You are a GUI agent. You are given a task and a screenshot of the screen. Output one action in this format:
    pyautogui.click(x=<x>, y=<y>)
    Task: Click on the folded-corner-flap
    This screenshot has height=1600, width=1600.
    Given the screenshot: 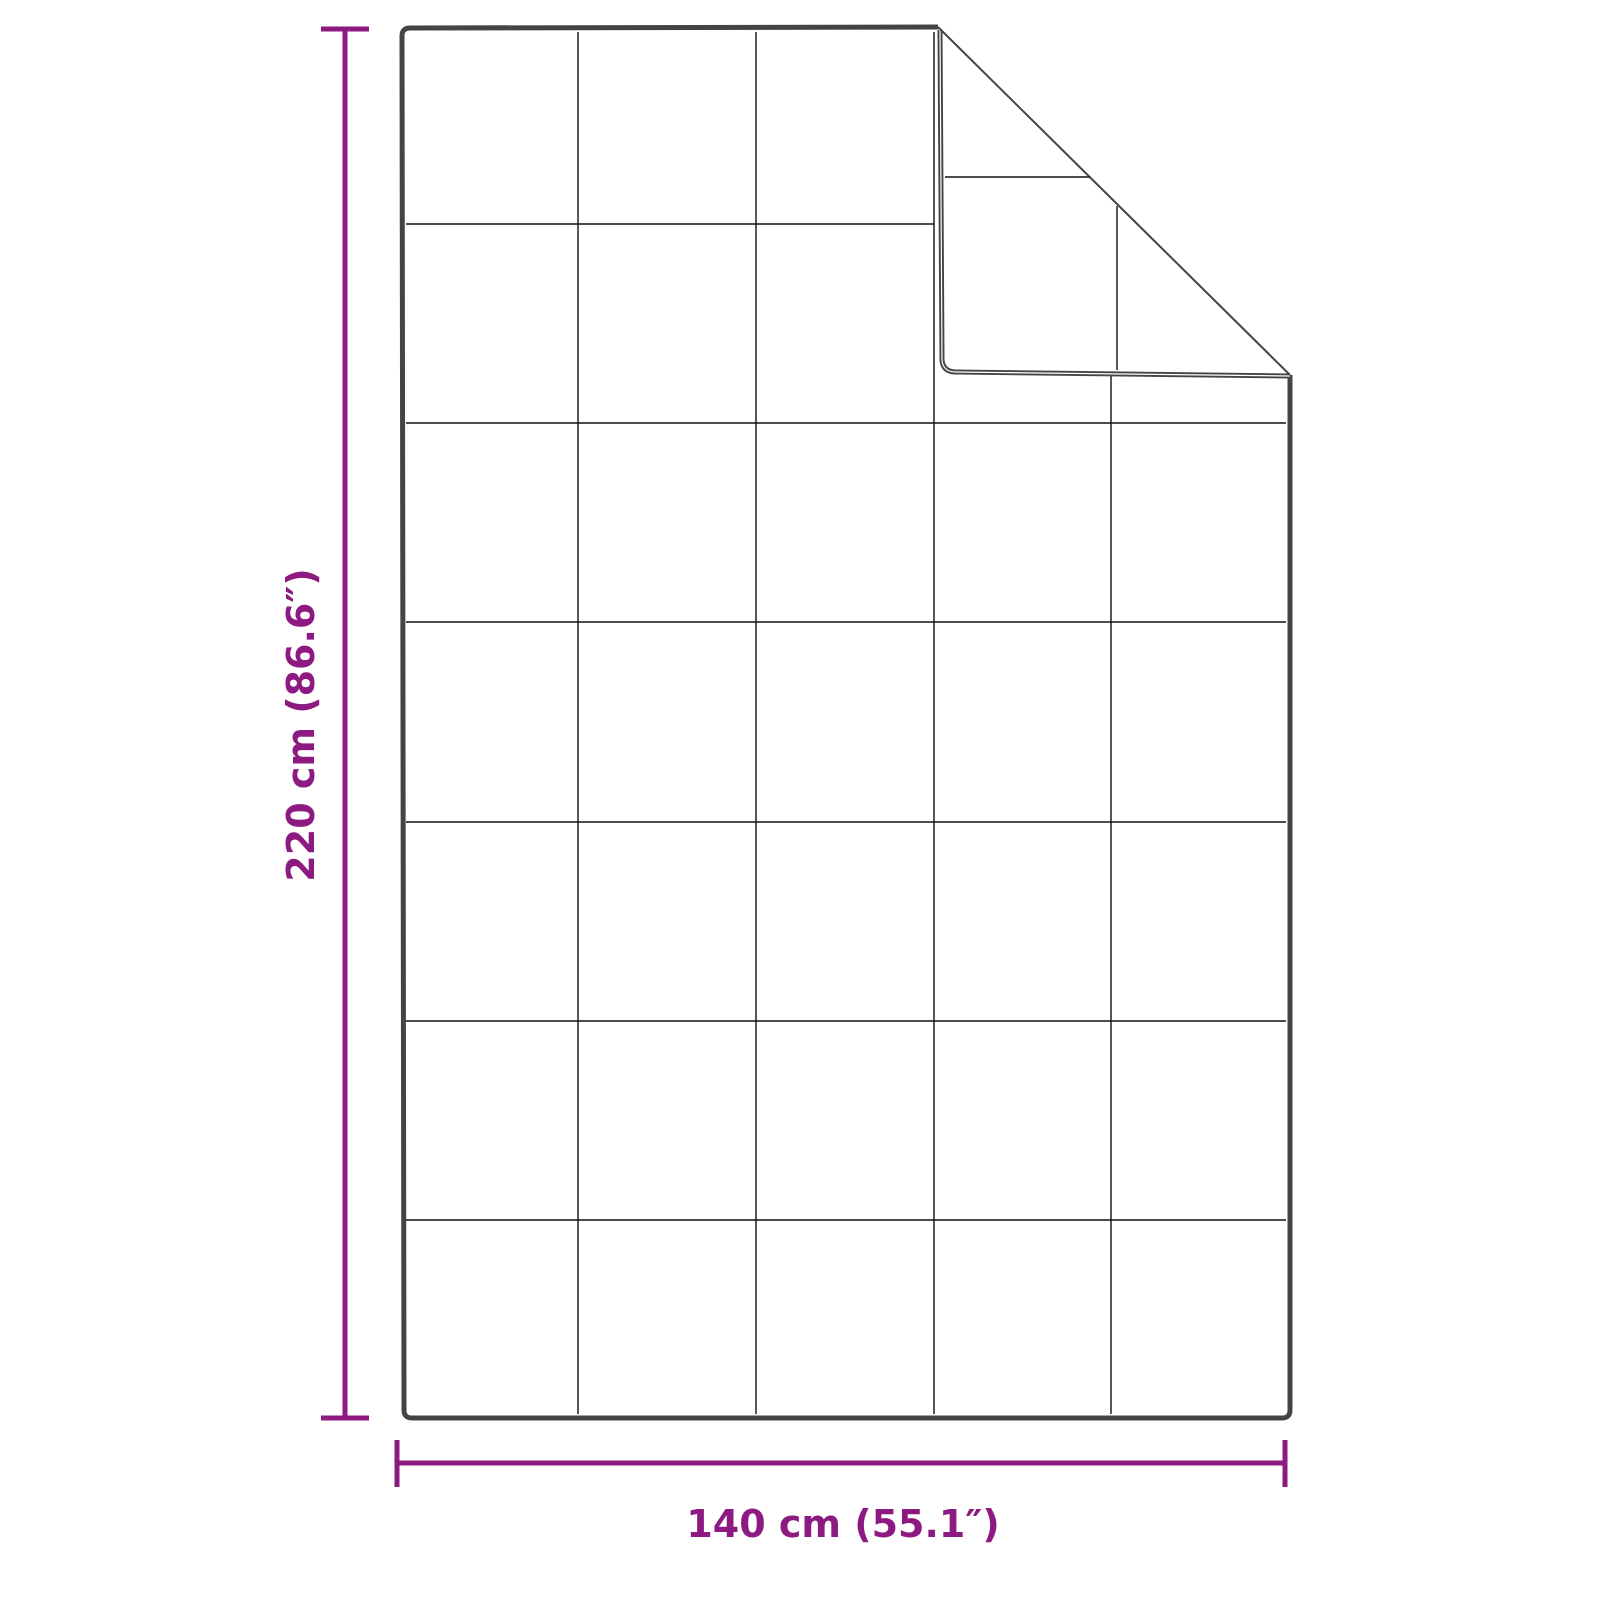 What is the action you would take?
    pyautogui.click(x=1114, y=202)
    